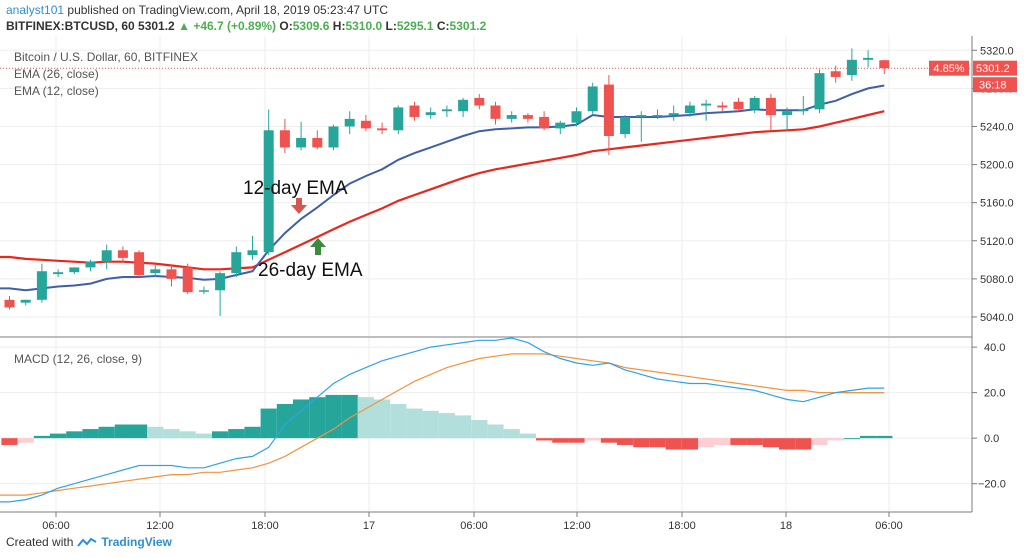  Describe the element at coordinates (949, 68) in the screenshot. I see `percent-tag: 4.85%` at that location.